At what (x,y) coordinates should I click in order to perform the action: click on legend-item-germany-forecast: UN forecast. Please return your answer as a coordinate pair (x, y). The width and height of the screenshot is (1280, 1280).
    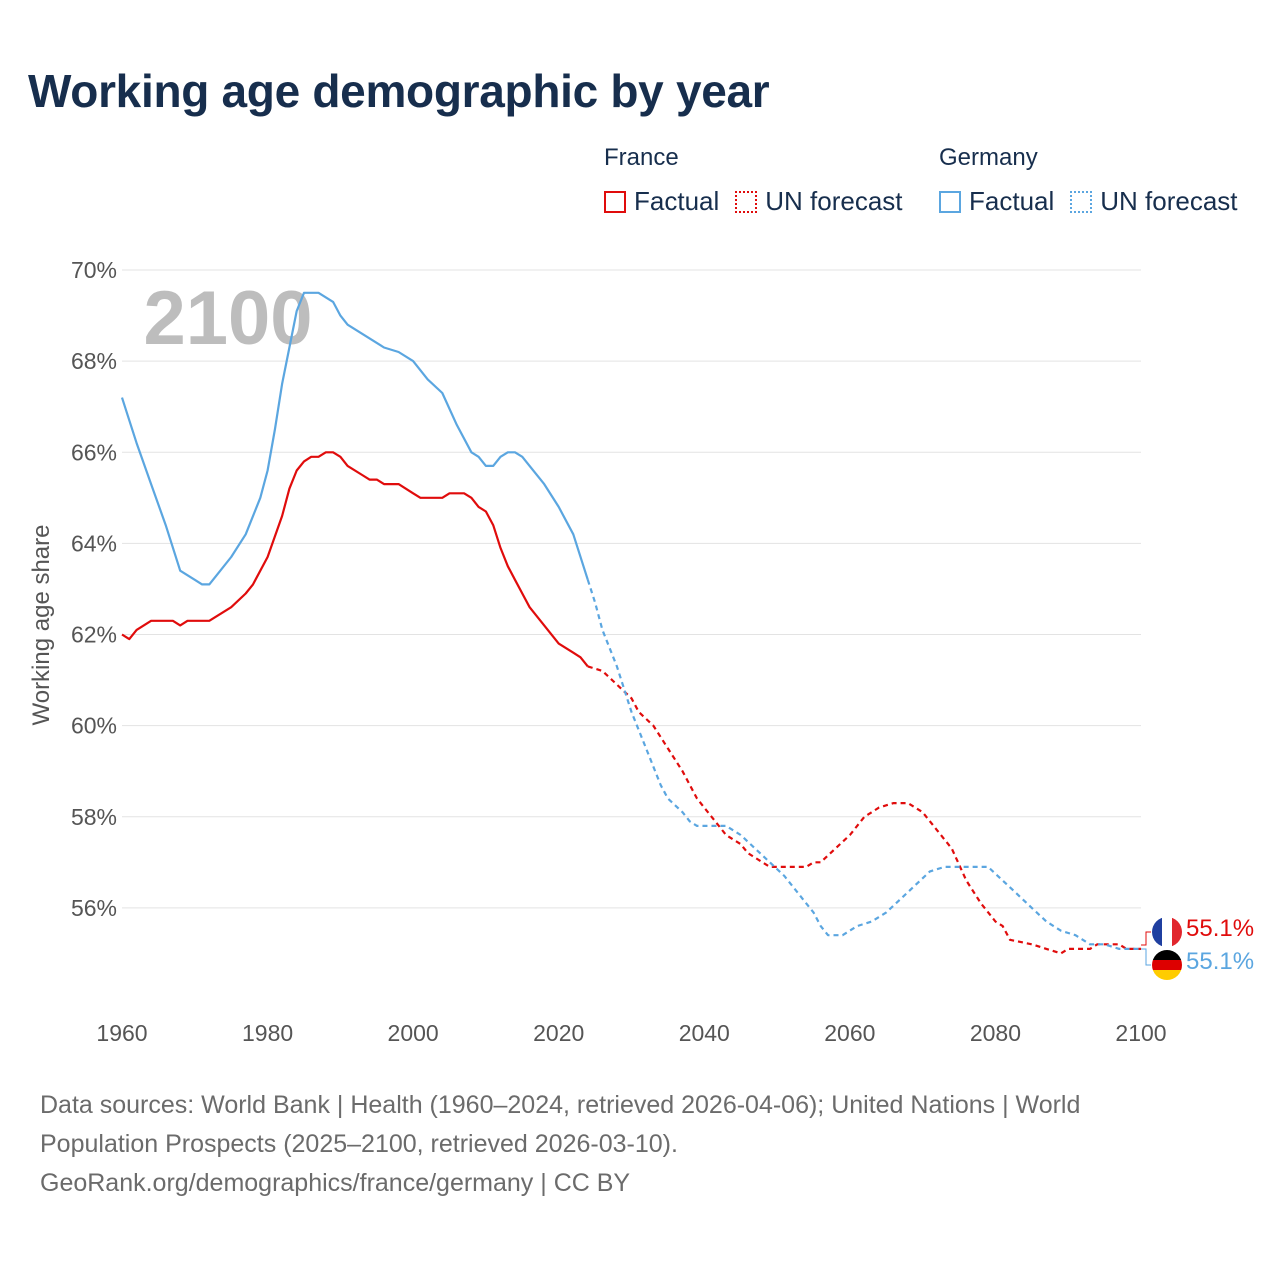
    Looking at the image, I should click on (1154, 201).